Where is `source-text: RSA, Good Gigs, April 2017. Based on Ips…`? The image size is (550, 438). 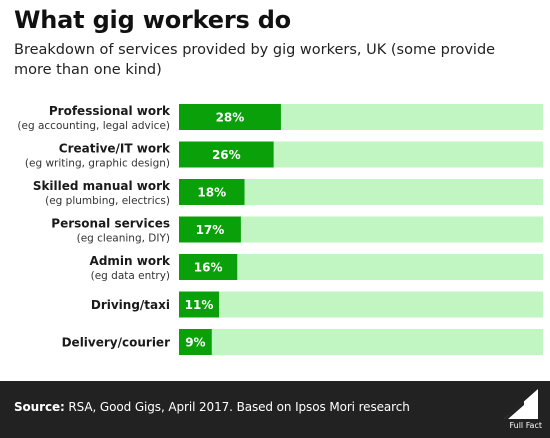 source-text: RSA, Good Gigs, April 2017. Based on Ips… is located at coordinates (237, 407).